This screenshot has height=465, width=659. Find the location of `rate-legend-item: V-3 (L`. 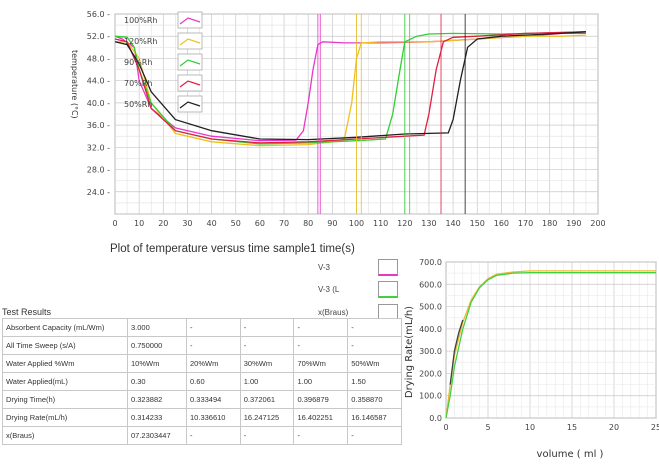

rate-legend-item: V-3 (L is located at coordinates (358, 289).